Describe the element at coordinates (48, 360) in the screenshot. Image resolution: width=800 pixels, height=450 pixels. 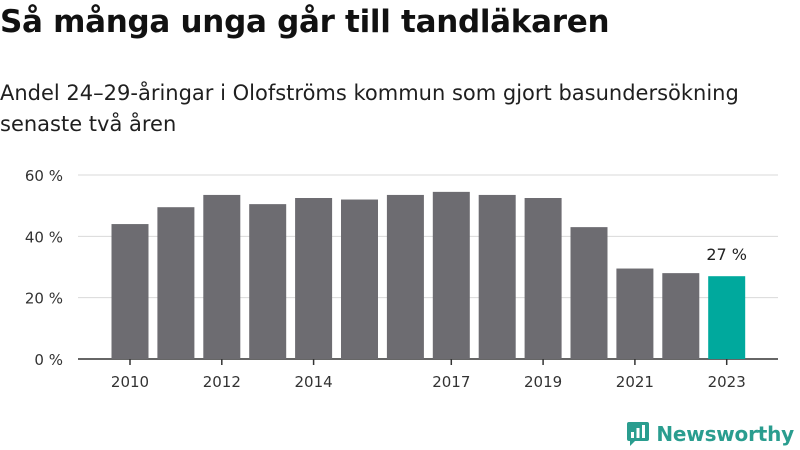
I see `y-tick-label: 0 %` at that location.